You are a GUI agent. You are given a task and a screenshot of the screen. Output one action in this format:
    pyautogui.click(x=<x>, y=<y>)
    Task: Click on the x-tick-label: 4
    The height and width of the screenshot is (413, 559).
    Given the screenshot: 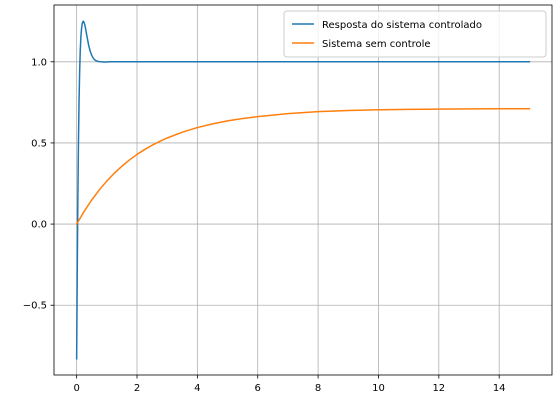 What is the action you would take?
    pyautogui.click(x=197, y=388)
    